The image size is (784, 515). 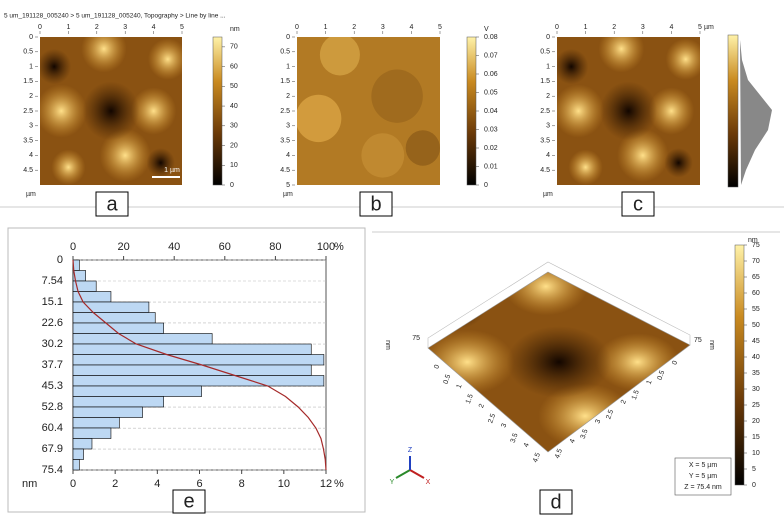 What do you see at coordinates (31, 37) in the screenshot?
I see `y-tick-label: 0` at bounding box center [31, 37].